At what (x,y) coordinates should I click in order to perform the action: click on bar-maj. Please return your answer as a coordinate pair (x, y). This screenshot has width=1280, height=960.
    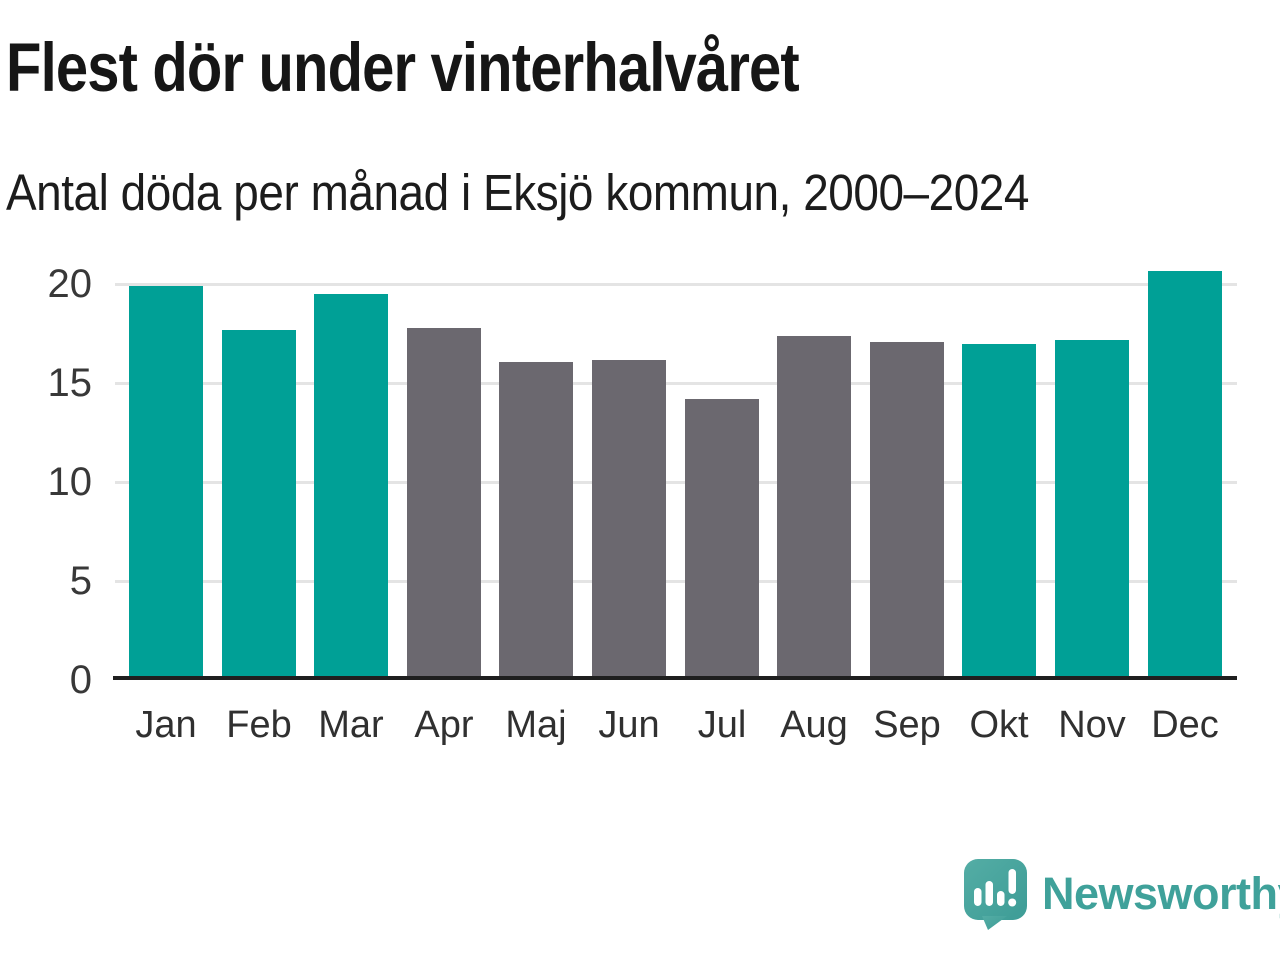
    Looking at the image, I should click on (536, 520).